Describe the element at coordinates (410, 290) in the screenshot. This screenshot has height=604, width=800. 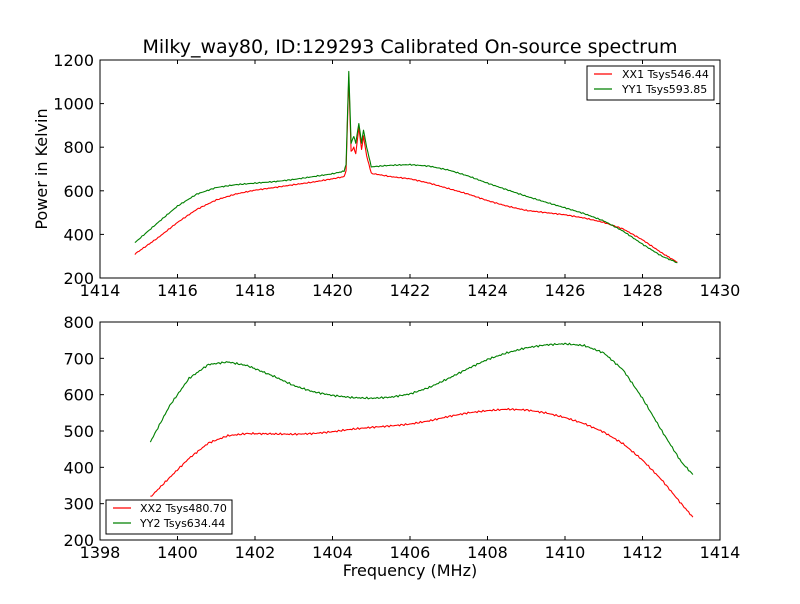
I see `x-tick-label: 1422` at that location.